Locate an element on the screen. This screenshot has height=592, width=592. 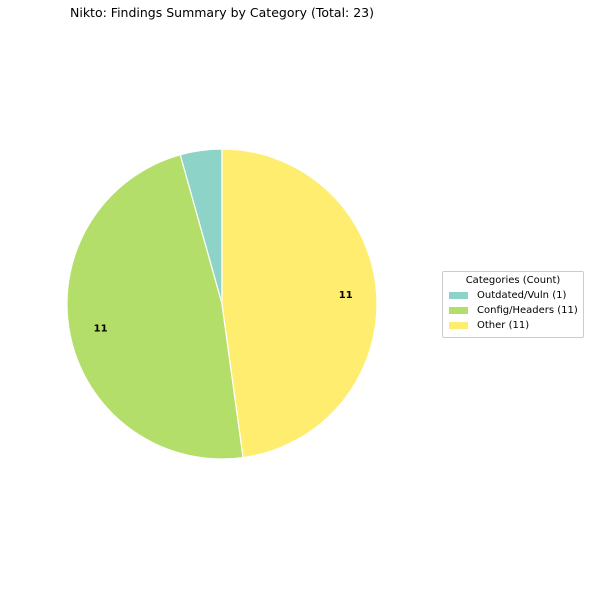
legend-label: Config/Headers (11) is located at coordinates (527, 310).